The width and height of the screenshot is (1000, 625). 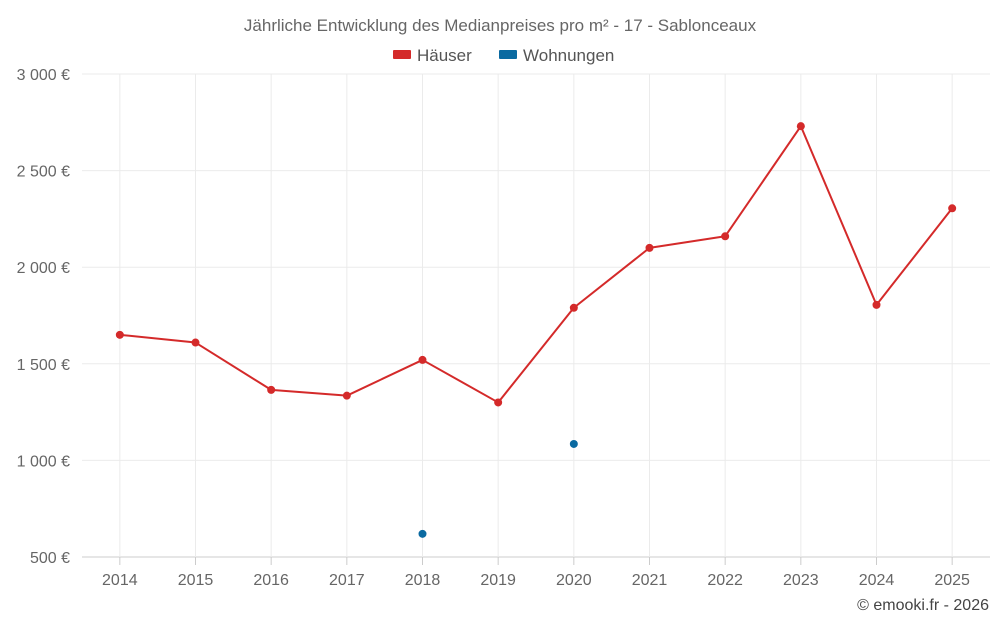 I want to click on haeuser-point-2022, so click(x=725, y=236).